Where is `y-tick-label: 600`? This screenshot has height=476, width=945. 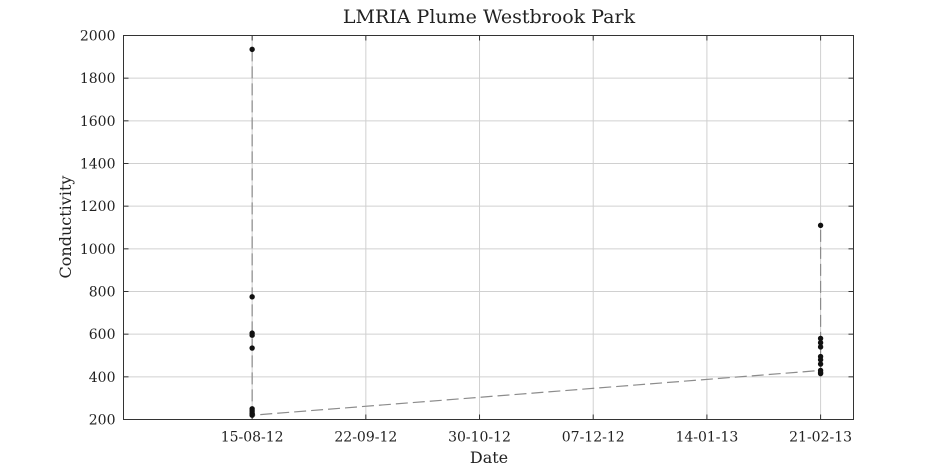 y-tick-label: 600 is located at coordinates (102, 335).